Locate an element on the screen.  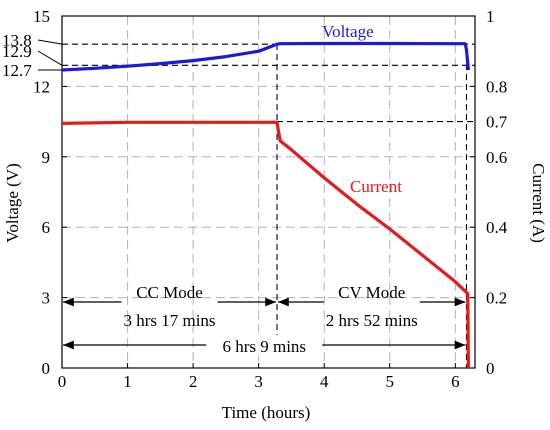
y-right-tick-label: 0.6 is located at coordinates (496, 157).